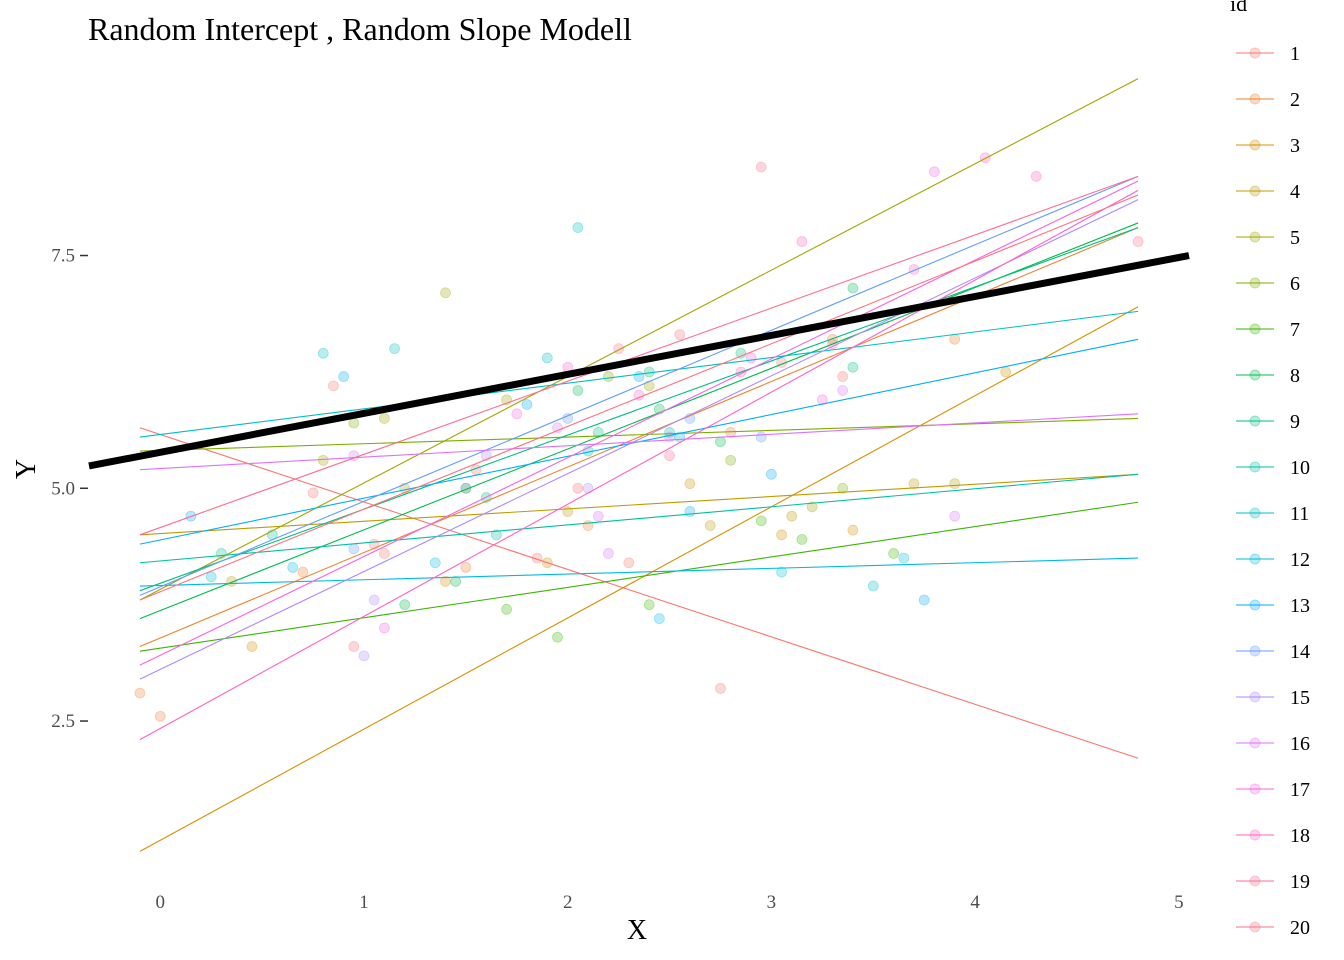 Image resolution: width=1344 pixels, height=960 pixels. I want to click on legend-item-13: 13, so click(1273, 606).